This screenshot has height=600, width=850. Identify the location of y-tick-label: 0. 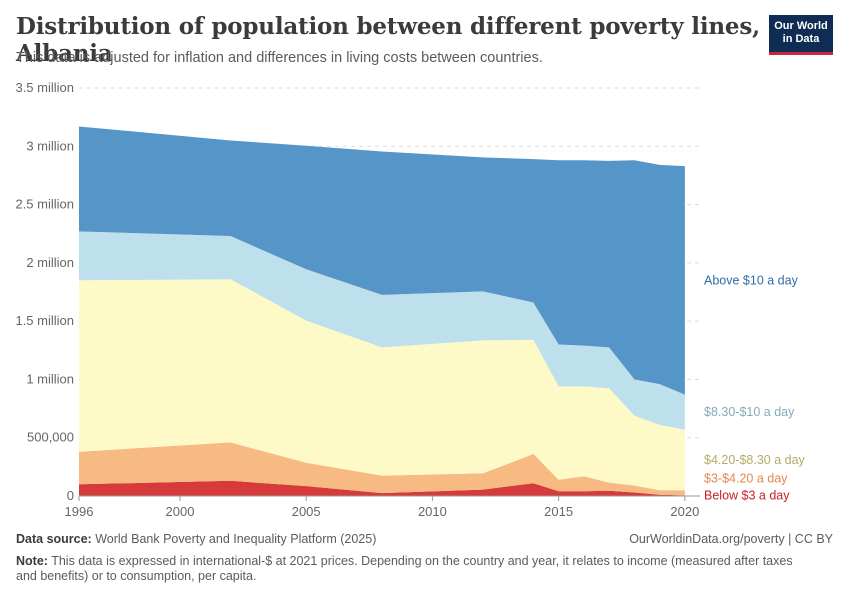
(70, 495).